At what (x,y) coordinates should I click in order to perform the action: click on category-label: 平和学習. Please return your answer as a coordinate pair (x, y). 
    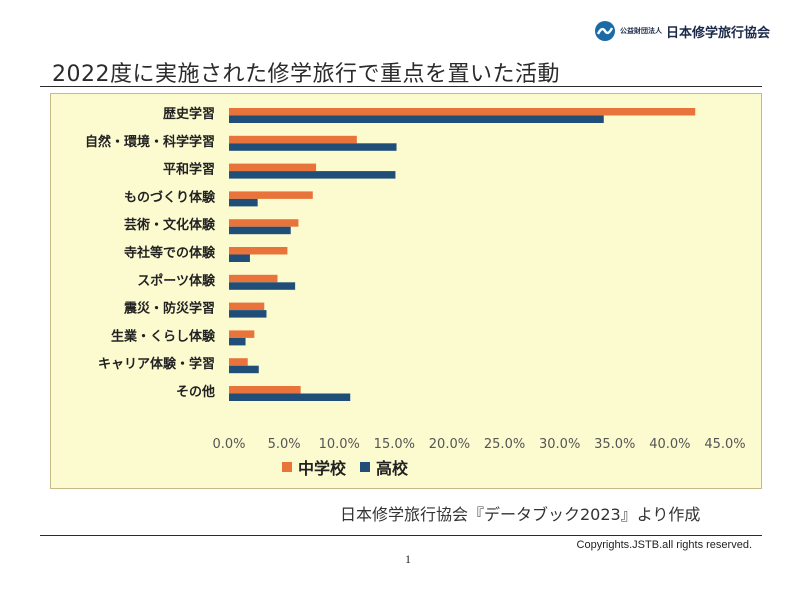
    Looking at the image, I should click on (189, 170).